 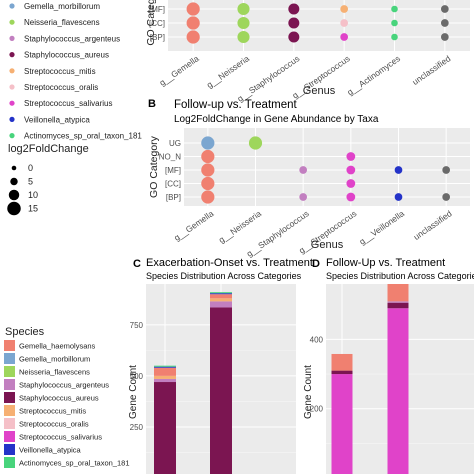 What do you see at coordinates (12, 22) in the screenshot?
I see `legend-key-neisseria-flavescens` at bounding box center [12, 22].